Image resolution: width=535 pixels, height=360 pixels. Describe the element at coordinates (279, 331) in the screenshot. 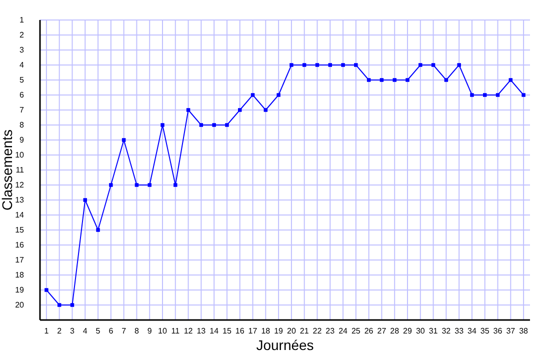

I see `x-tick-label: 19` at that location.